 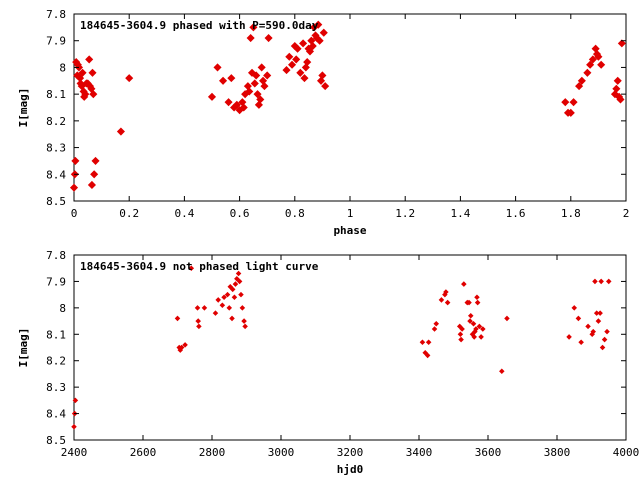 What do you see at coordinates (516, 213) in the screenshot?
I see `x-tick-label: 1.6` at bounding box center [516, 213].